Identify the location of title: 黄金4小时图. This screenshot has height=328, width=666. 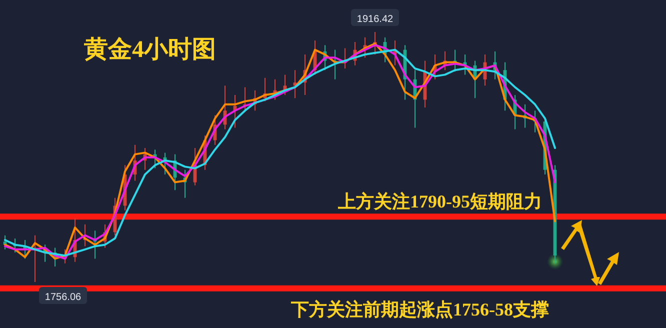
(150, 50).